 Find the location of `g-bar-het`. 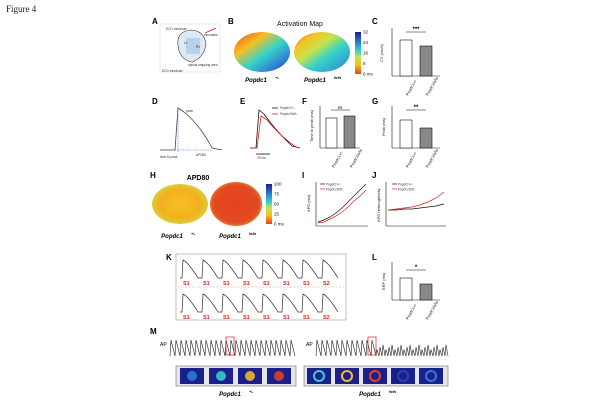

g-bar-het is located at coordinates (406, 134).